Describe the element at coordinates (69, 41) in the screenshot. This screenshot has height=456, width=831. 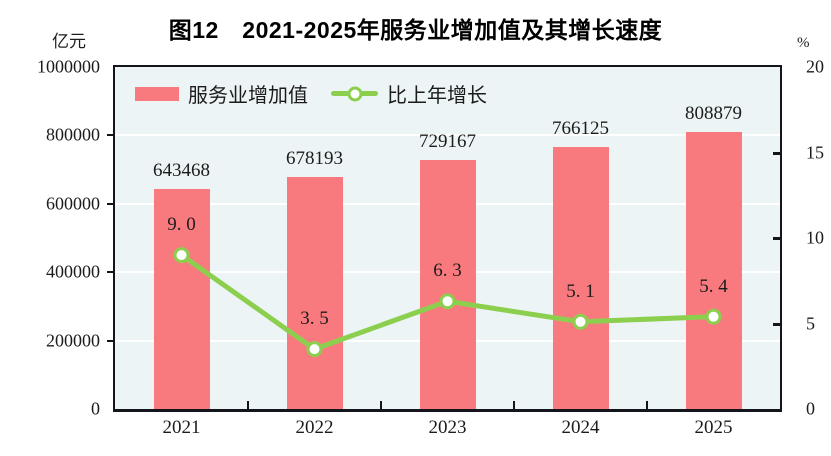
I see `left-axis-unit: 亿元` at that location.